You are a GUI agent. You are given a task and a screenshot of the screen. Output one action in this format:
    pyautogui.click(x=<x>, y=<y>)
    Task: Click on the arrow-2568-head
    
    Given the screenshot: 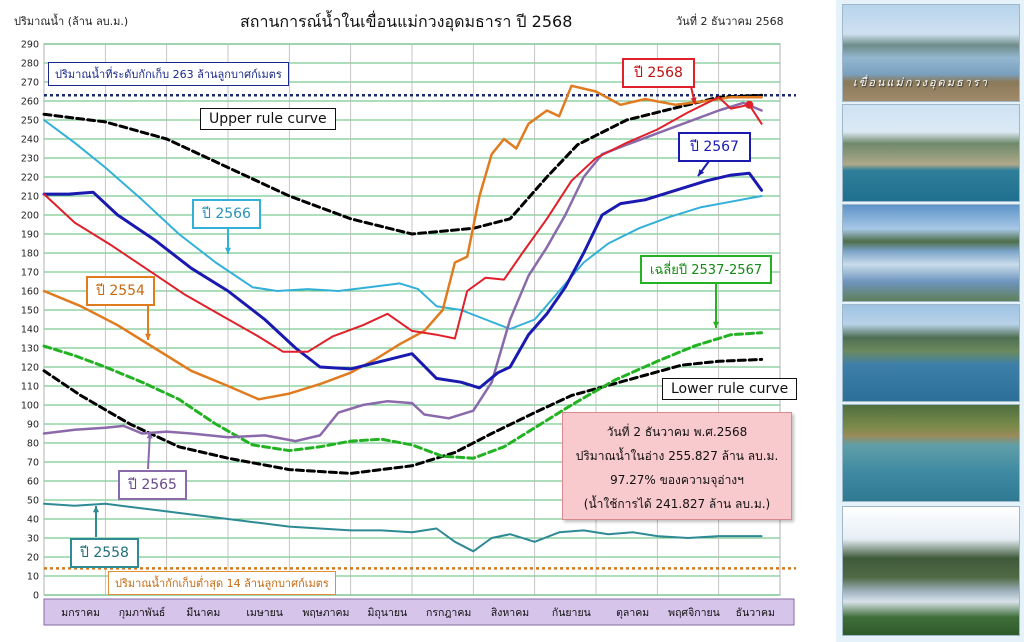 What is the action you would take?
    pyautogui.click(x=693, y=100)
    